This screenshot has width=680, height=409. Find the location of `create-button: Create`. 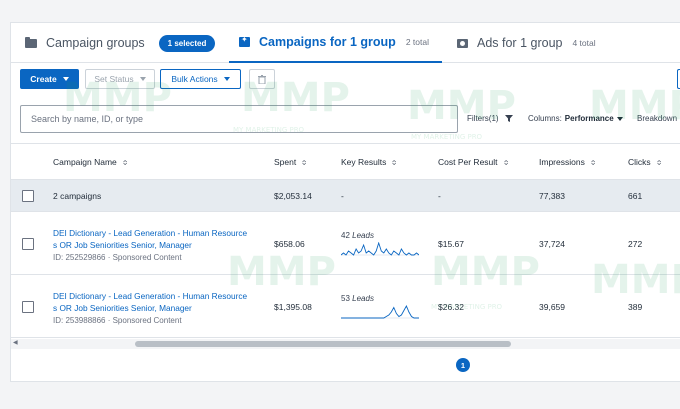

create-button: Create is located at coordinates (49, 79).